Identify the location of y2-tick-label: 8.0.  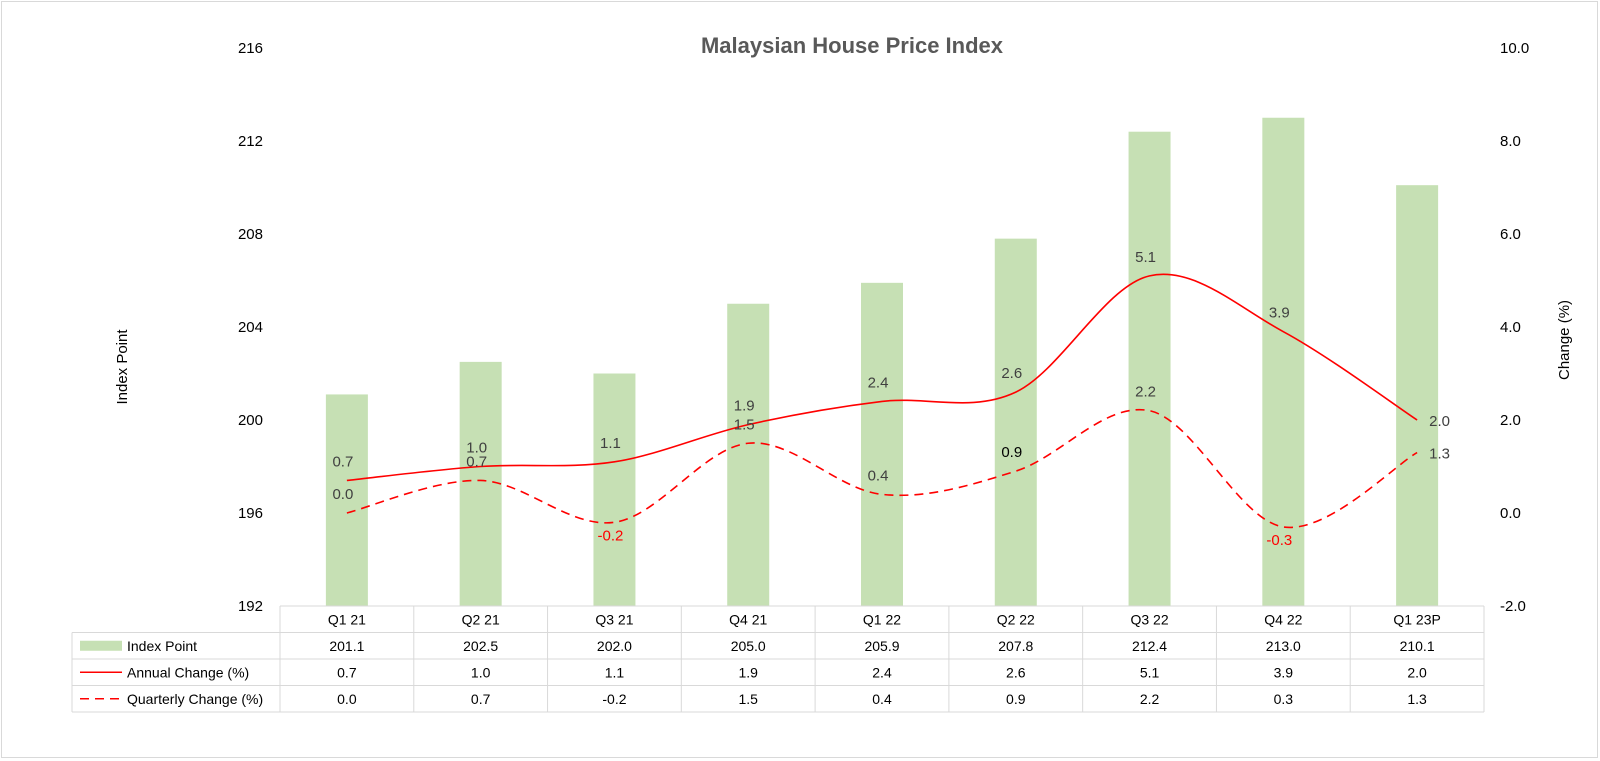
(1510, 141).